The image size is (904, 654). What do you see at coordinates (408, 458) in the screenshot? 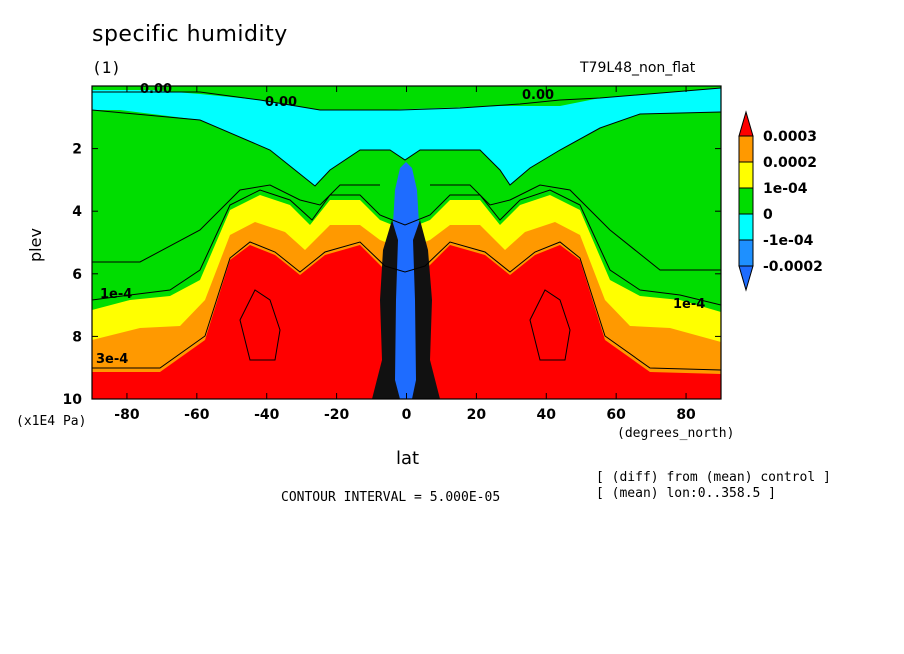
I see `x-axis-label: lat` at bounding box center [408, 458].